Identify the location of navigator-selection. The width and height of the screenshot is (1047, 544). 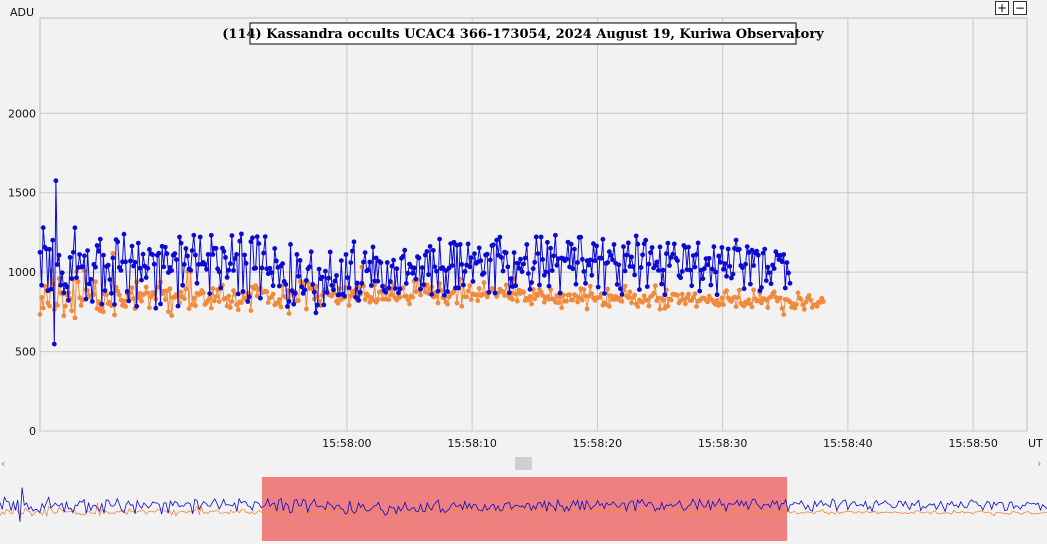
(524, 509).